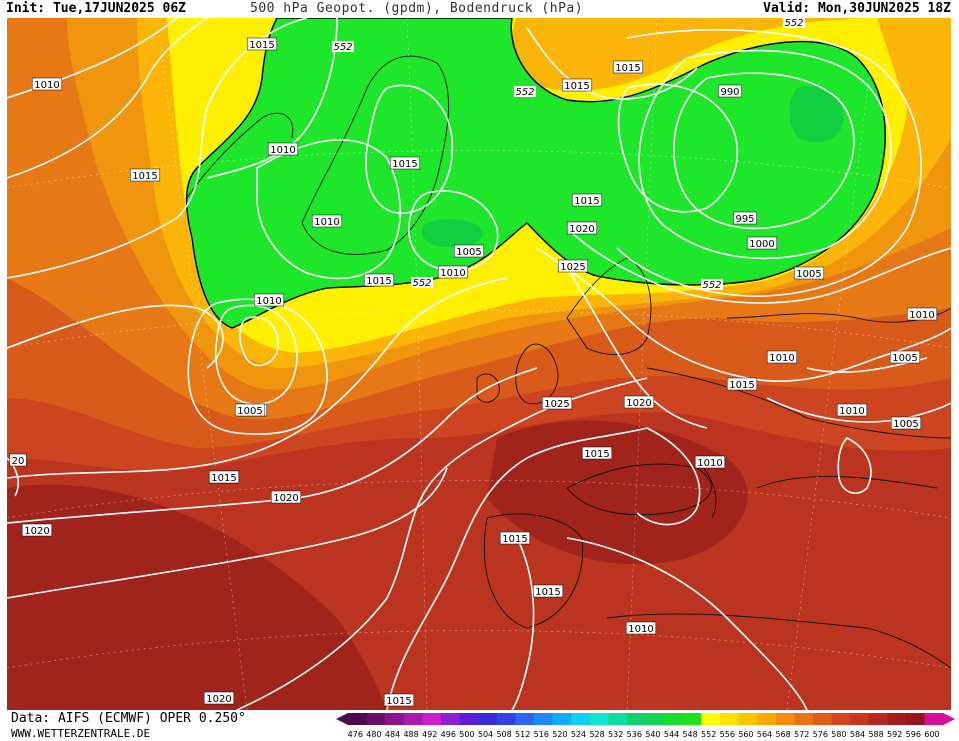 This screenshot has height=741, width=959. I want to click on legend-tick-label: 560, so click(745, 734).